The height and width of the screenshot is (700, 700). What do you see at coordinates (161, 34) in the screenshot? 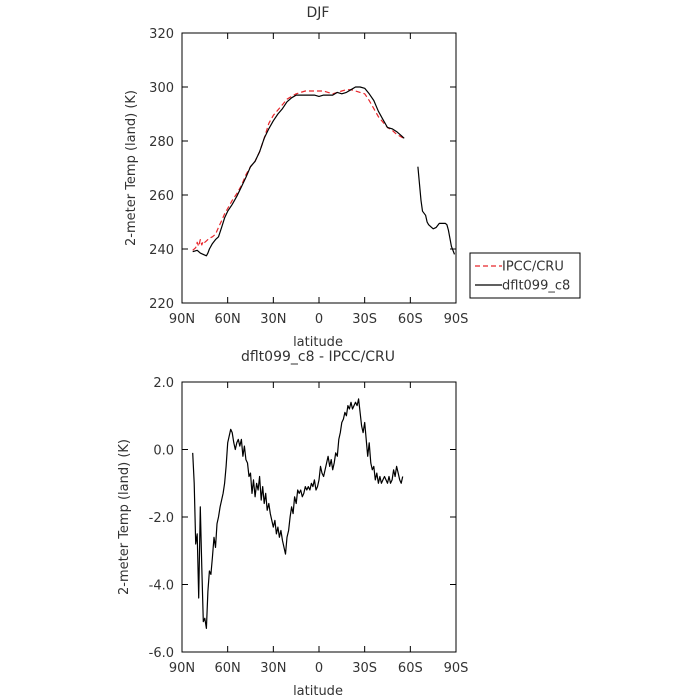
I see `y-tick-label: 320` at bounding box center [161, 34].